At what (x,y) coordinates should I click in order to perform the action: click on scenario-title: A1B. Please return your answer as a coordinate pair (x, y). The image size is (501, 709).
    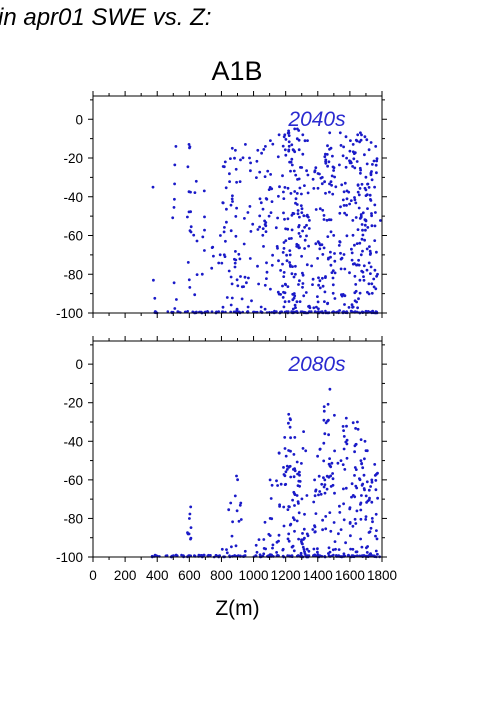
    Looking at the image, I should click on (237, 71).